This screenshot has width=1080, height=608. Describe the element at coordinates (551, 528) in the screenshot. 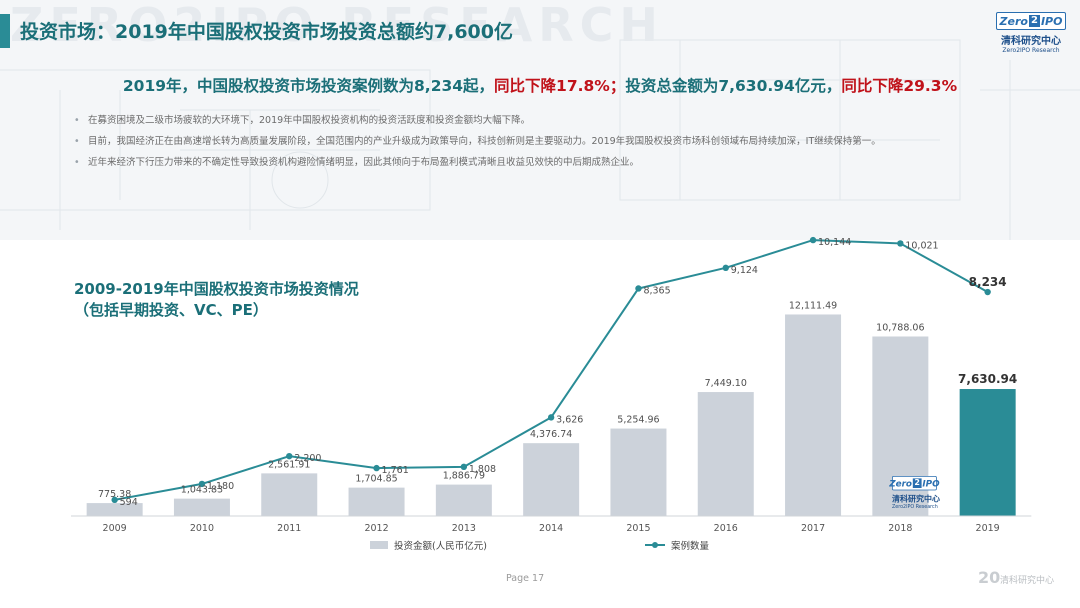

I see `x-tick-label-2014: 2014` at that location.